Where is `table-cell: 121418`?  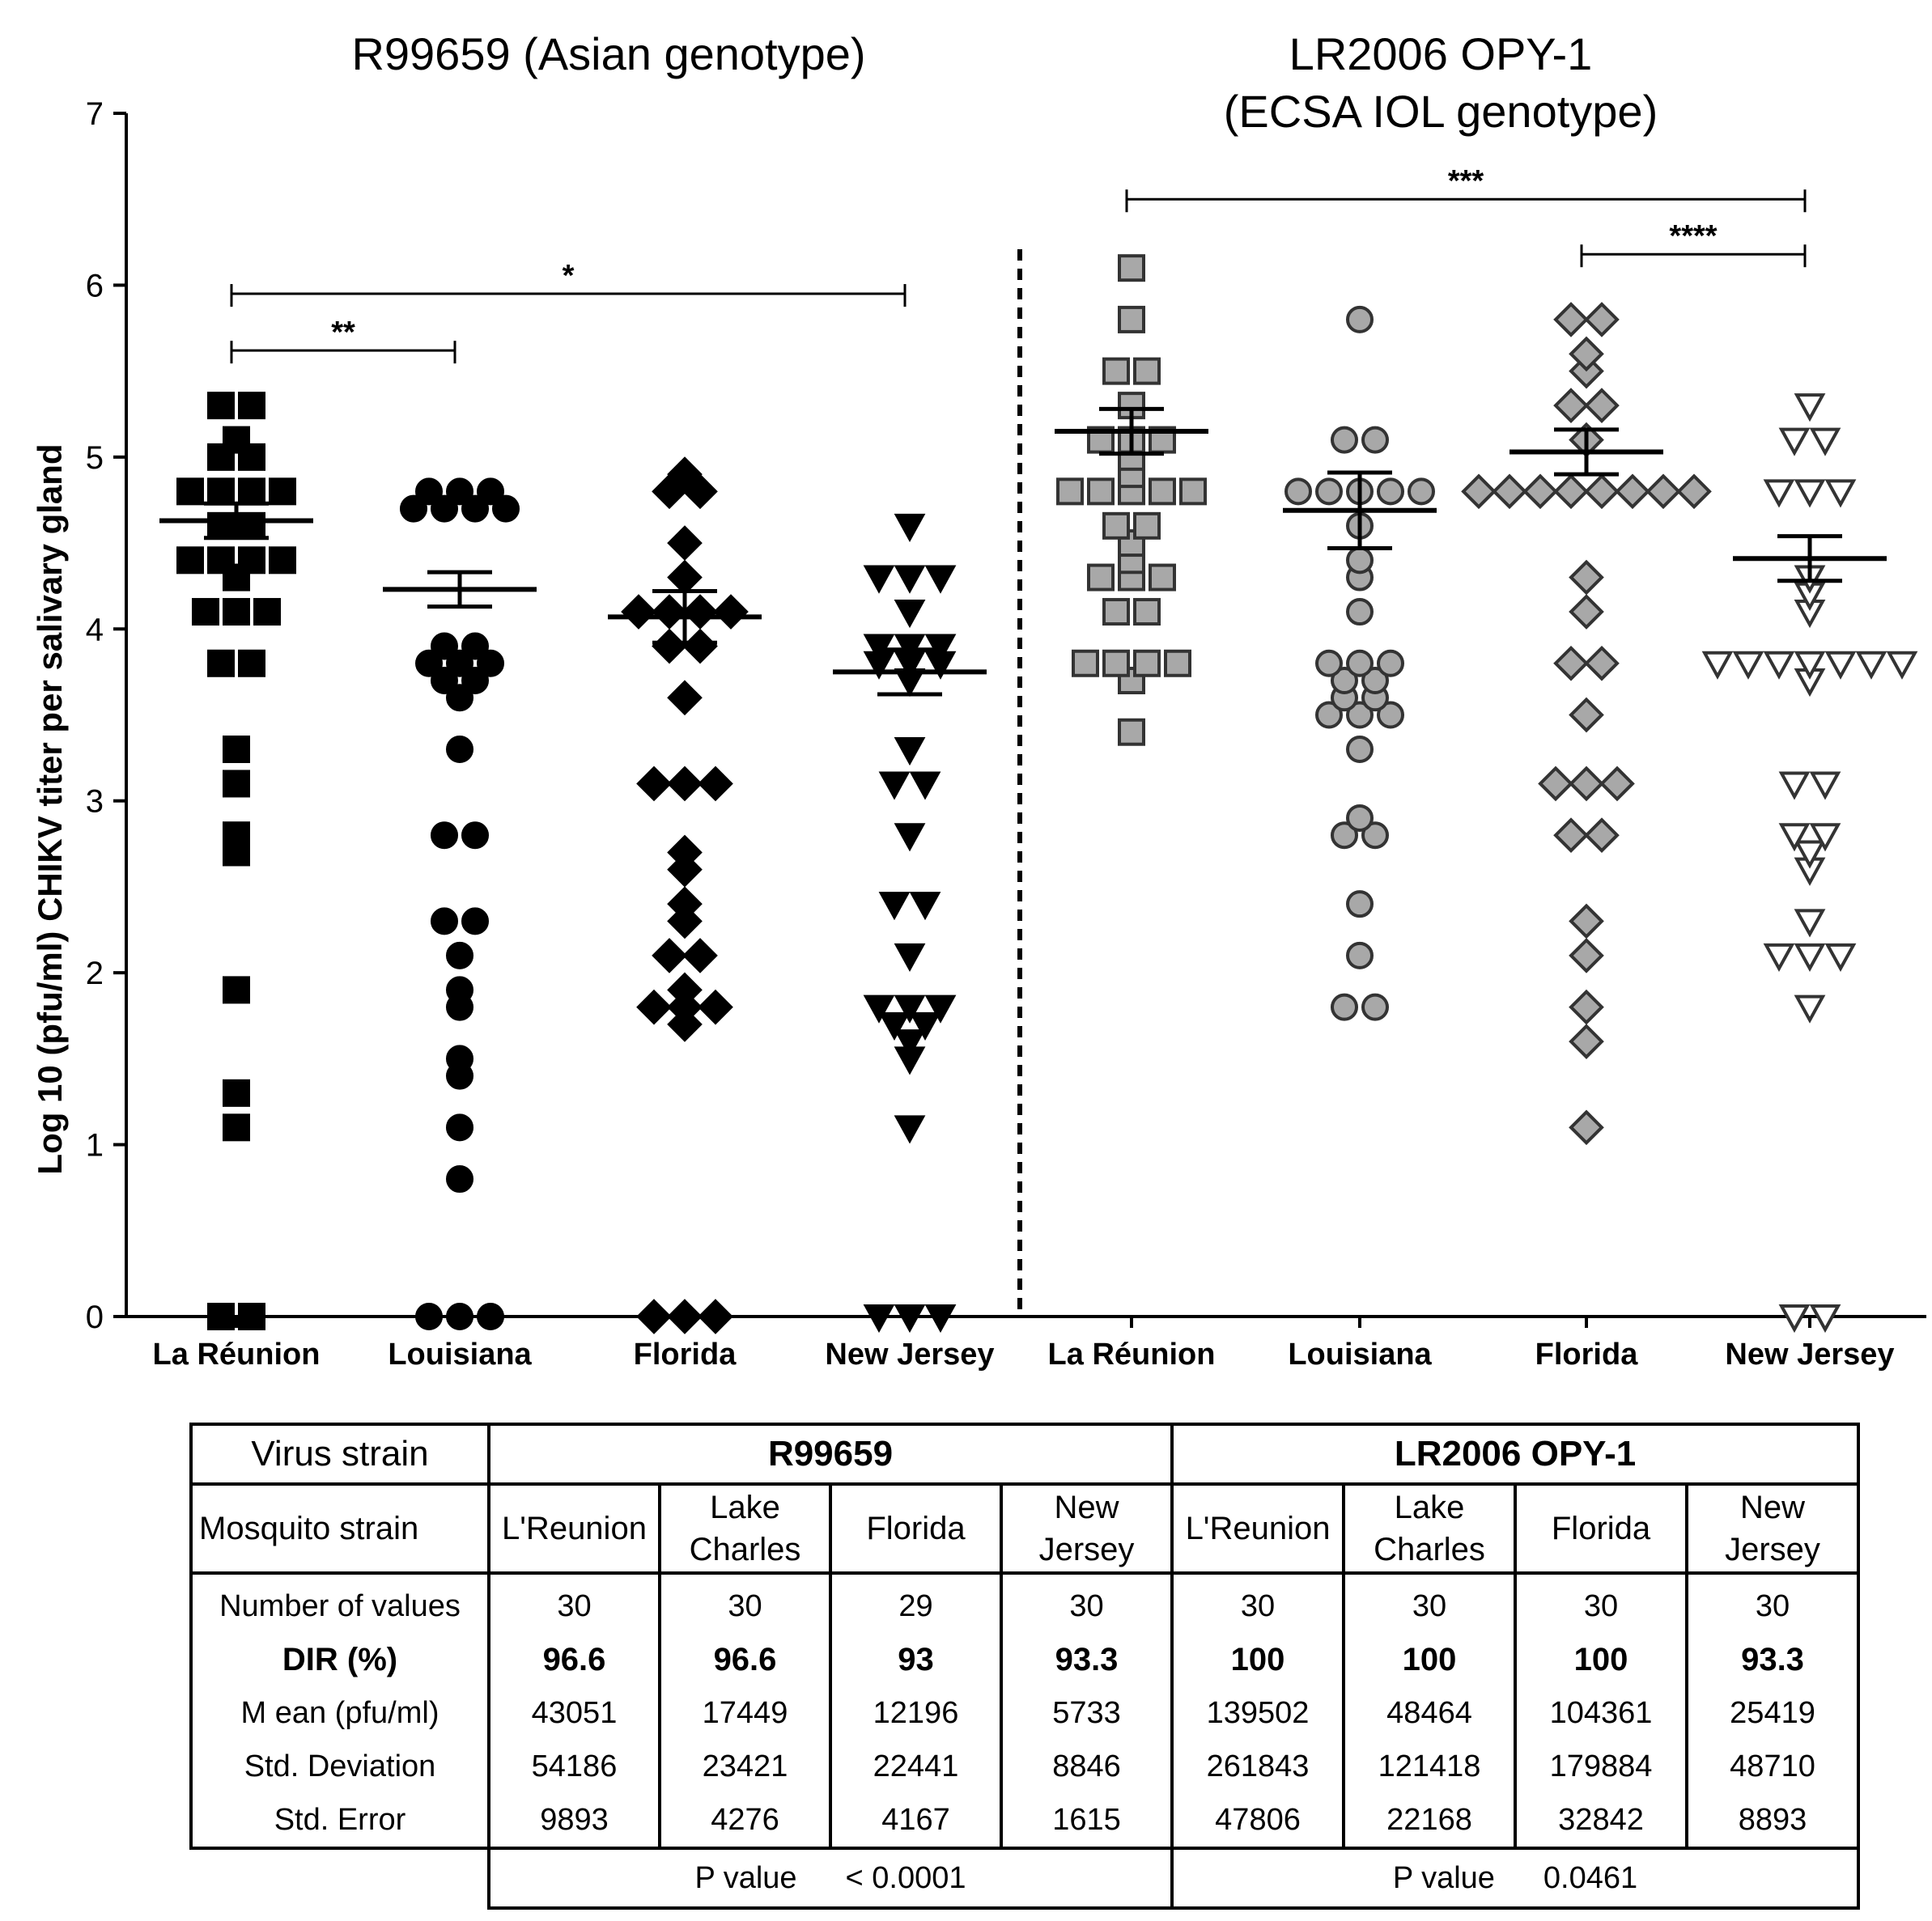
table-cell: 121418 is located at coordinates (1430, 1767).